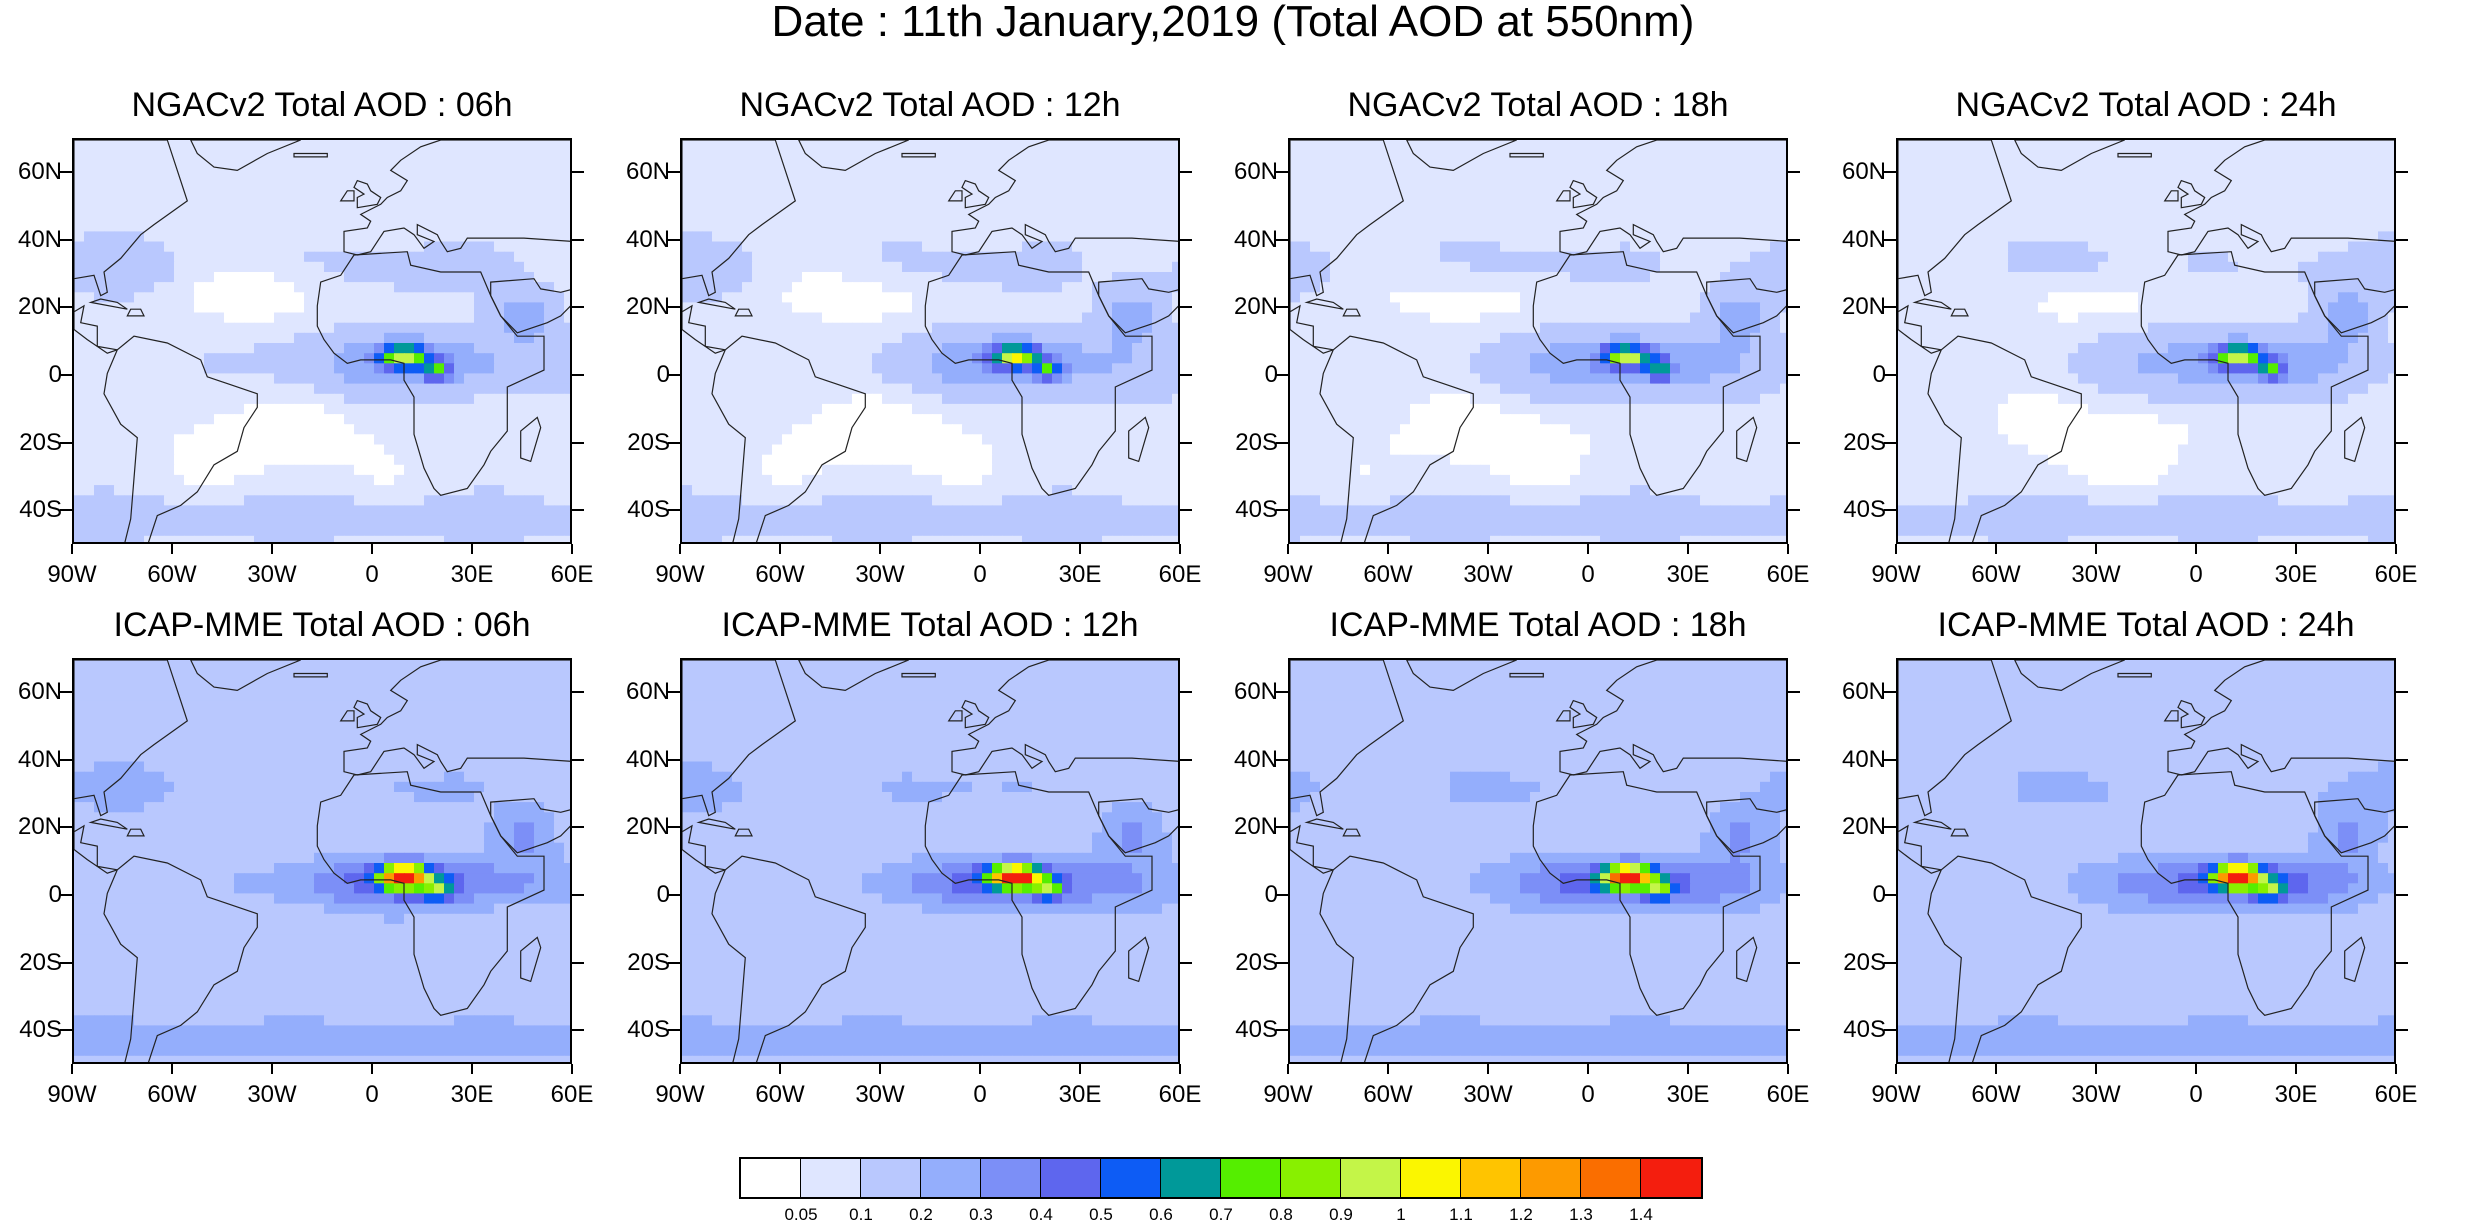  Describe the element at coordinates (981, 1214) in the screenshot. I see `colorbar-label: 0.3` at that location.